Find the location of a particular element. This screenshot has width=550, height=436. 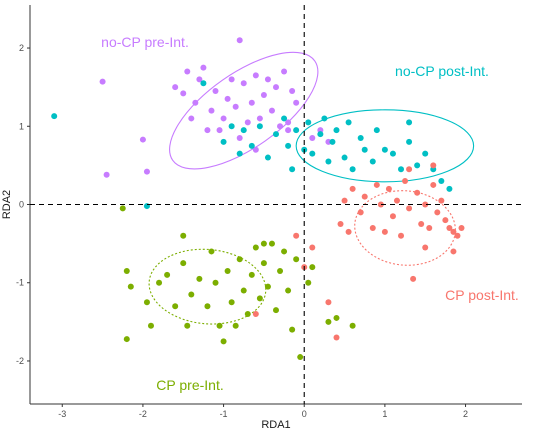

group-label-3: CP pre-Int. is located at coordinates (189, 385).